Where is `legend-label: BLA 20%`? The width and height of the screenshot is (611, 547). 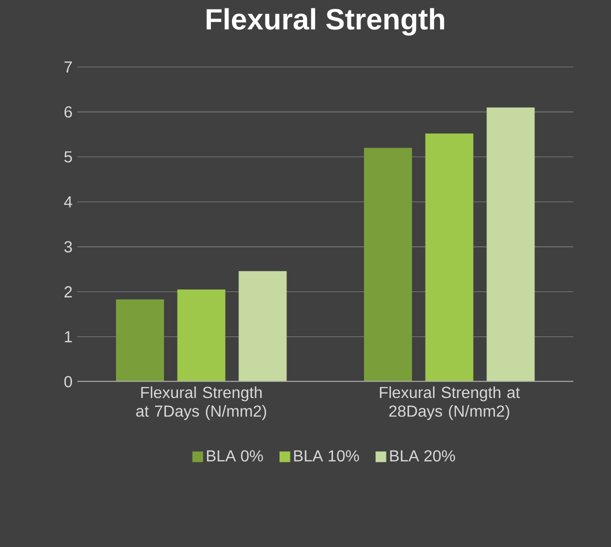
legend-label: BLA 20% is located at coordinates (423, 456).